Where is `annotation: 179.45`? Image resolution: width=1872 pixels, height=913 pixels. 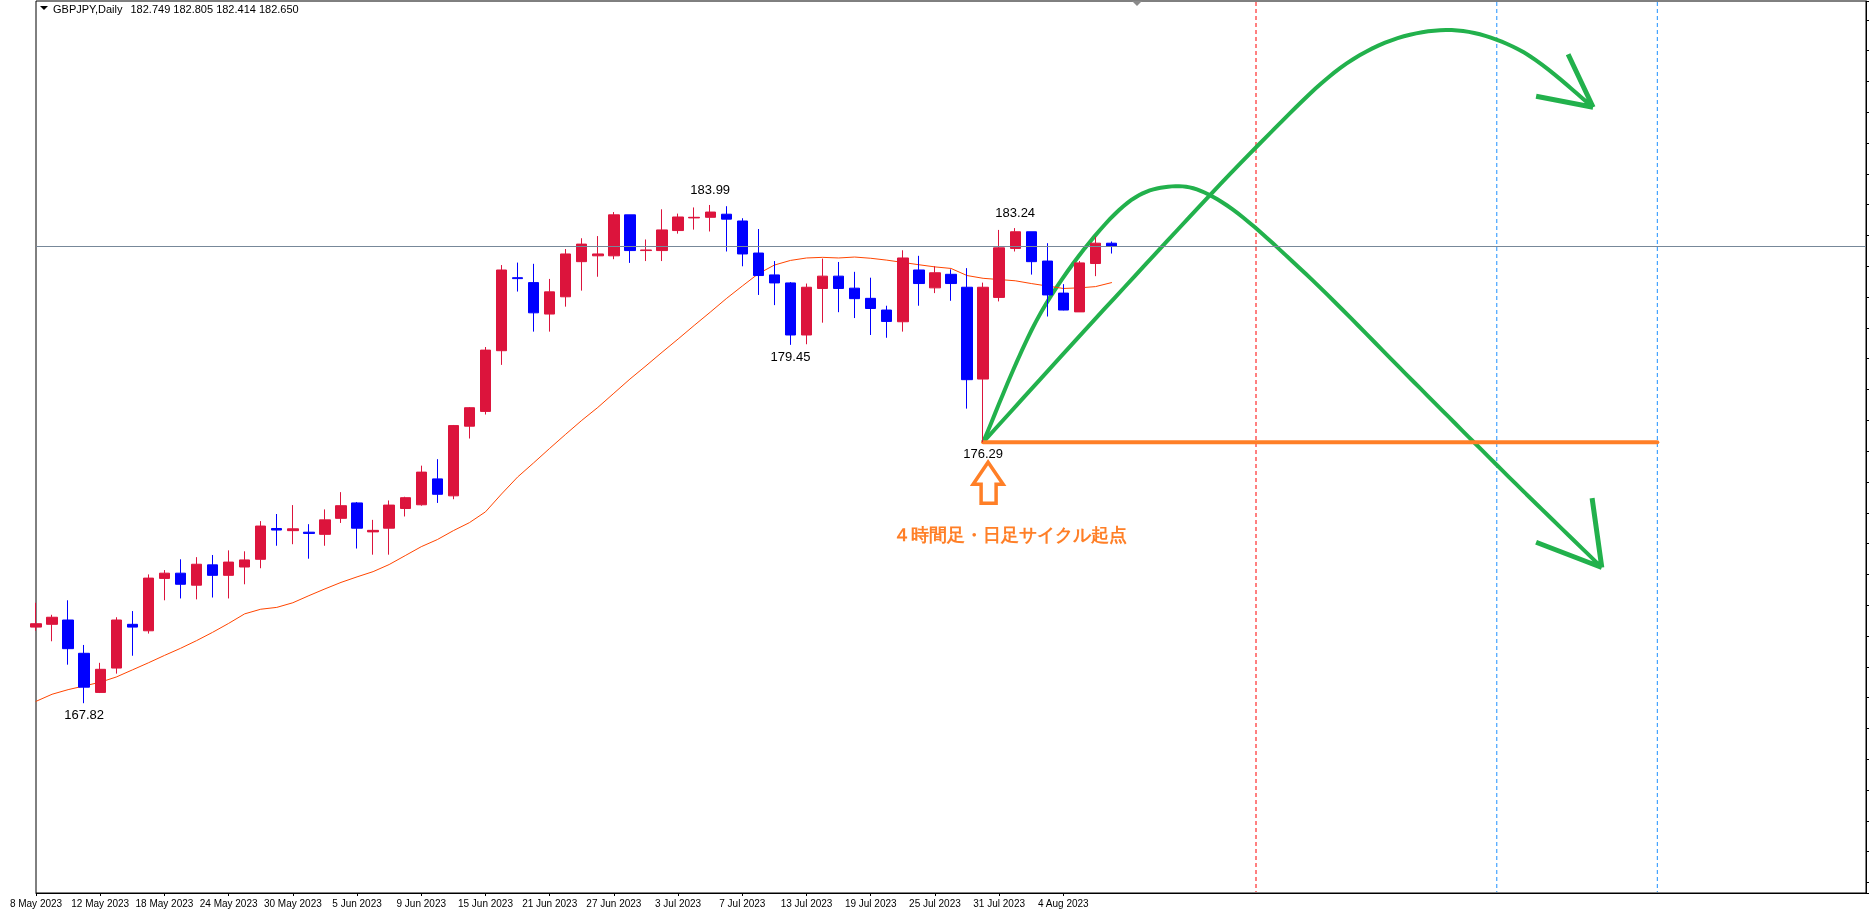
annotation: 179.45 is located at coordinates (790, 356).